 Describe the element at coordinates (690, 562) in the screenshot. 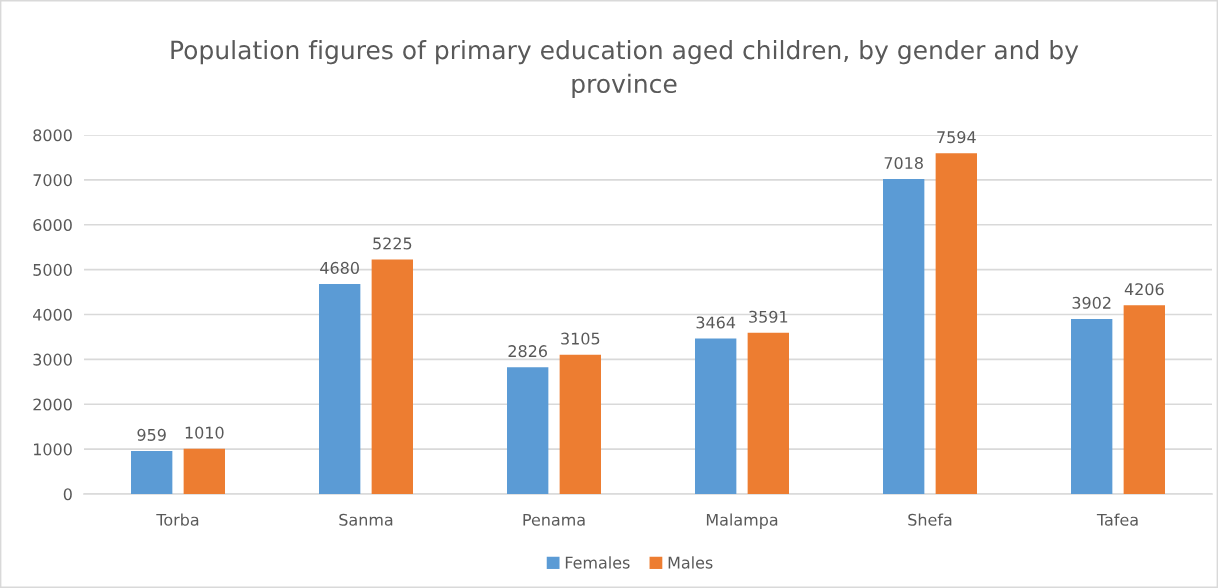

I see `legend-label: Males` at that location.